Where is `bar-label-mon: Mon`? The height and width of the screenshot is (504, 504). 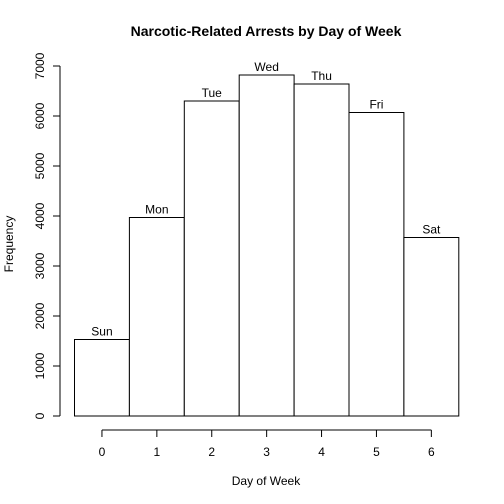 bar-label-mon: Mon is located at coordinates (156, 210).